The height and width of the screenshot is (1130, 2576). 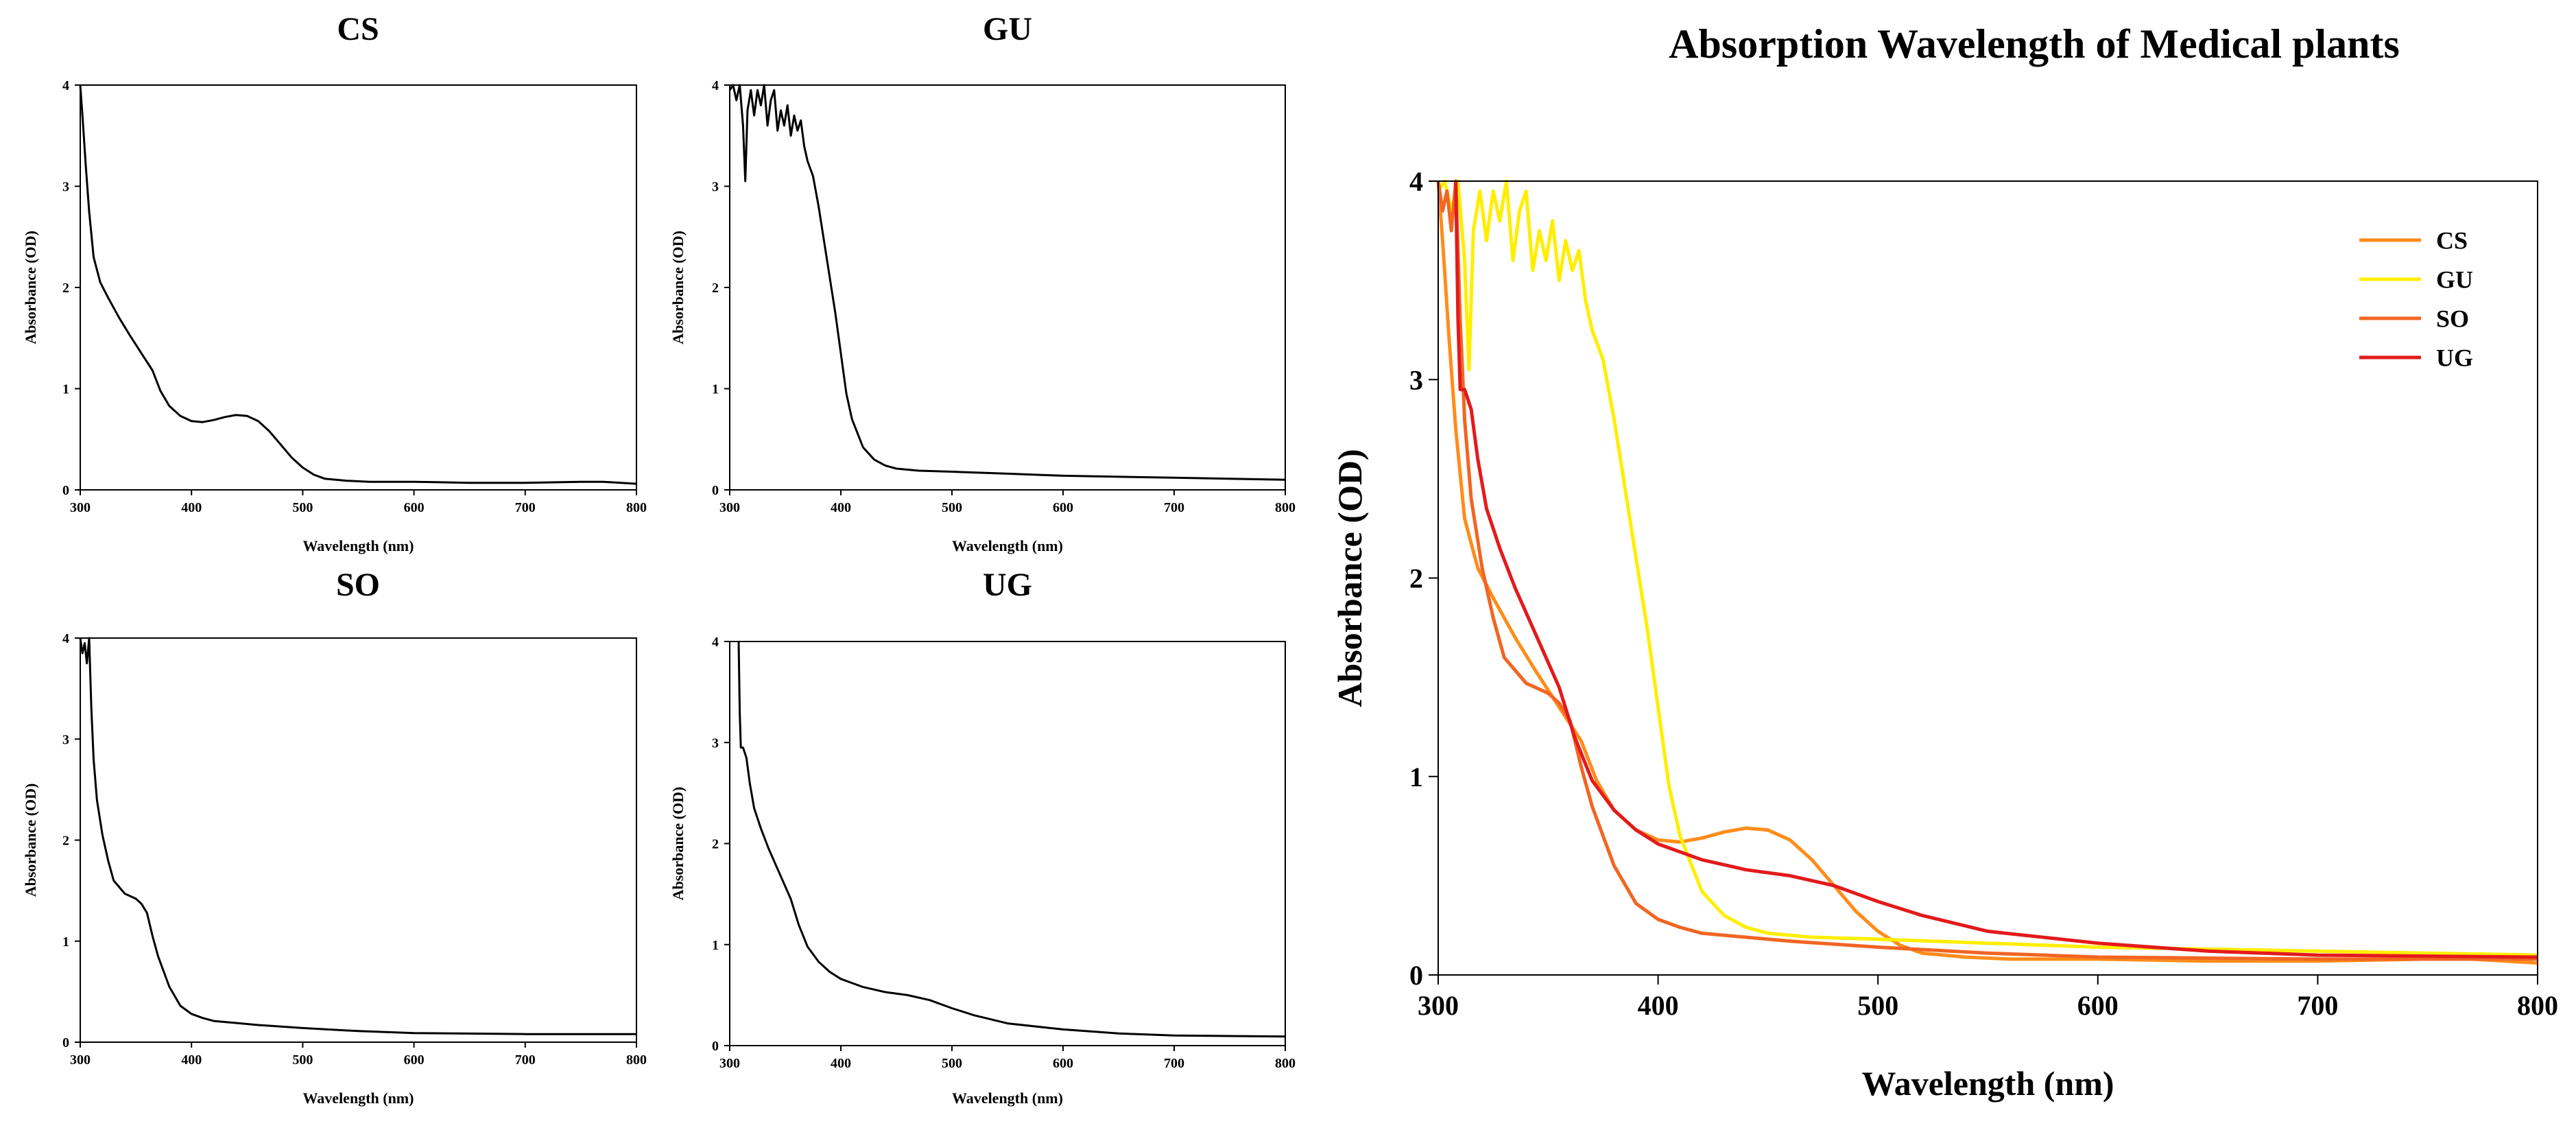 I want to click on legend: CS GU SO UG, so click(x=2416, y=299).